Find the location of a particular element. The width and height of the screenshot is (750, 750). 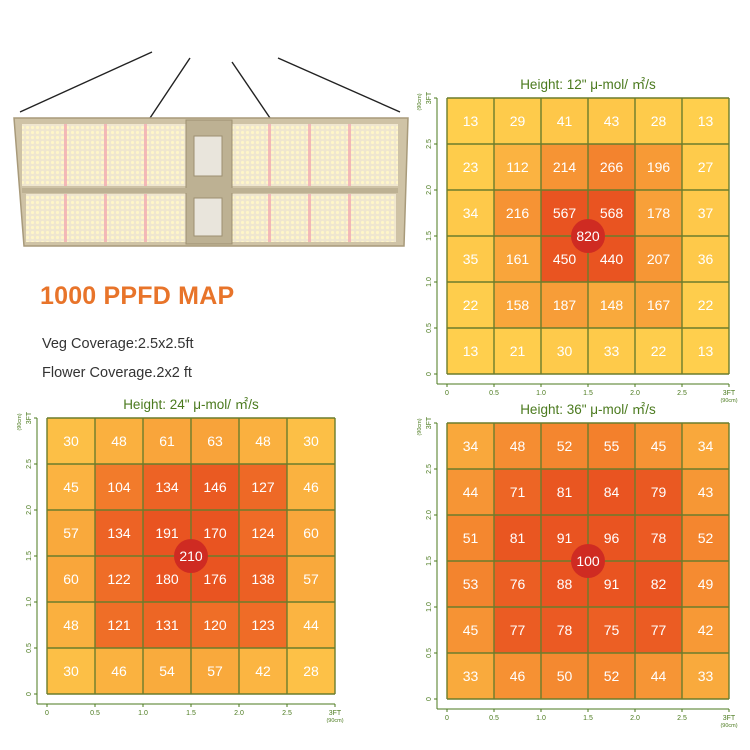

grow-light-illustration is located at coordinates (211, 149).